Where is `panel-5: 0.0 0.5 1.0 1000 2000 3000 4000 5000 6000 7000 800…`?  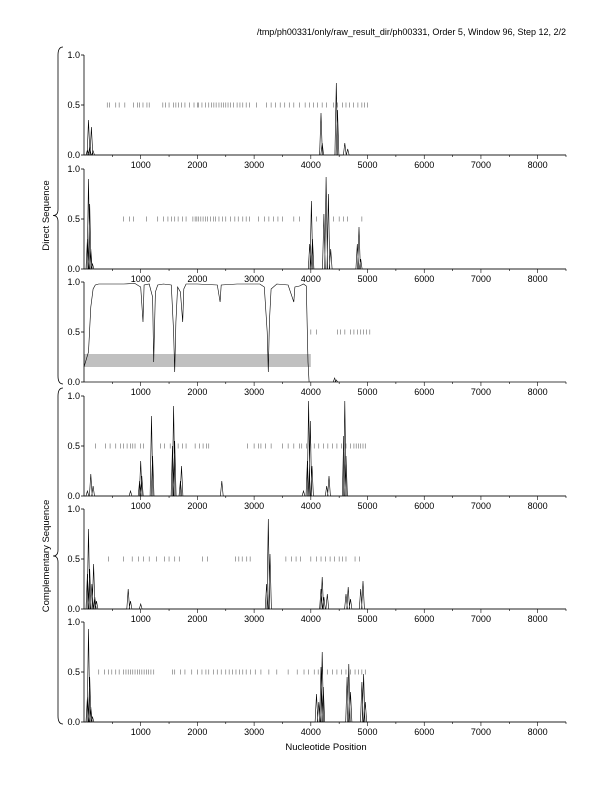 panel-5: 0.0 0.5 1.0 1000 2000 3000 4000 5000 6000 7000 800… is located at coordinates (317, 564).